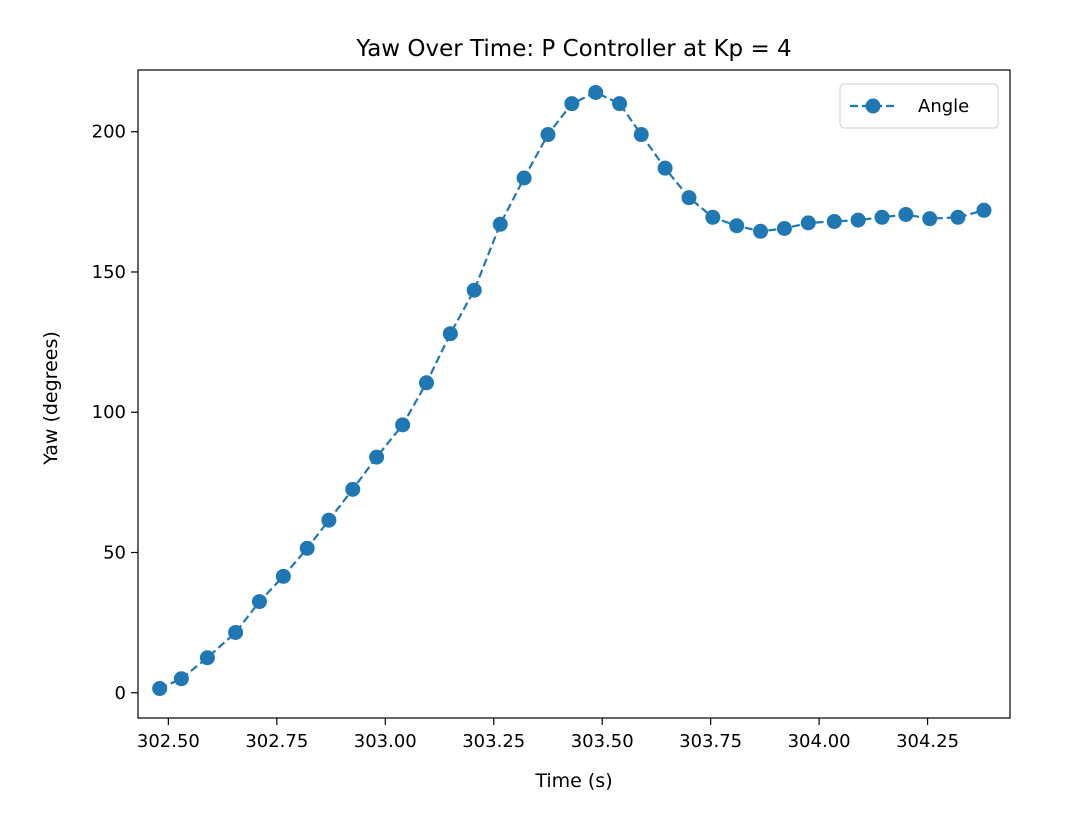 This screenshot has height=822, width=1070. Describe the element at coordinates (168, 741) in the screenshot. I see `x-tick-label: 302.50` at that location.